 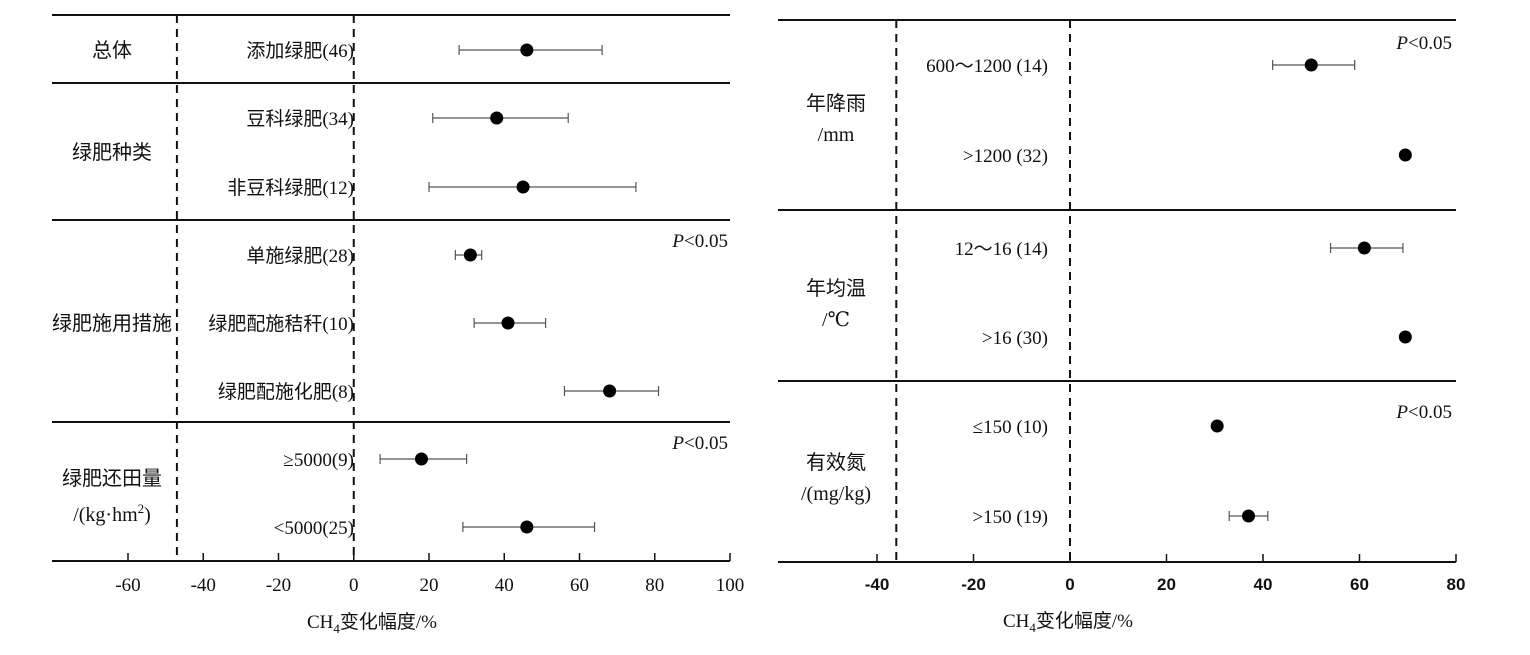 What do you see at coordinates (1015, 338) in the screenshot?
I see `item-label: >16 (30)` at bounding box center [1015, 338].